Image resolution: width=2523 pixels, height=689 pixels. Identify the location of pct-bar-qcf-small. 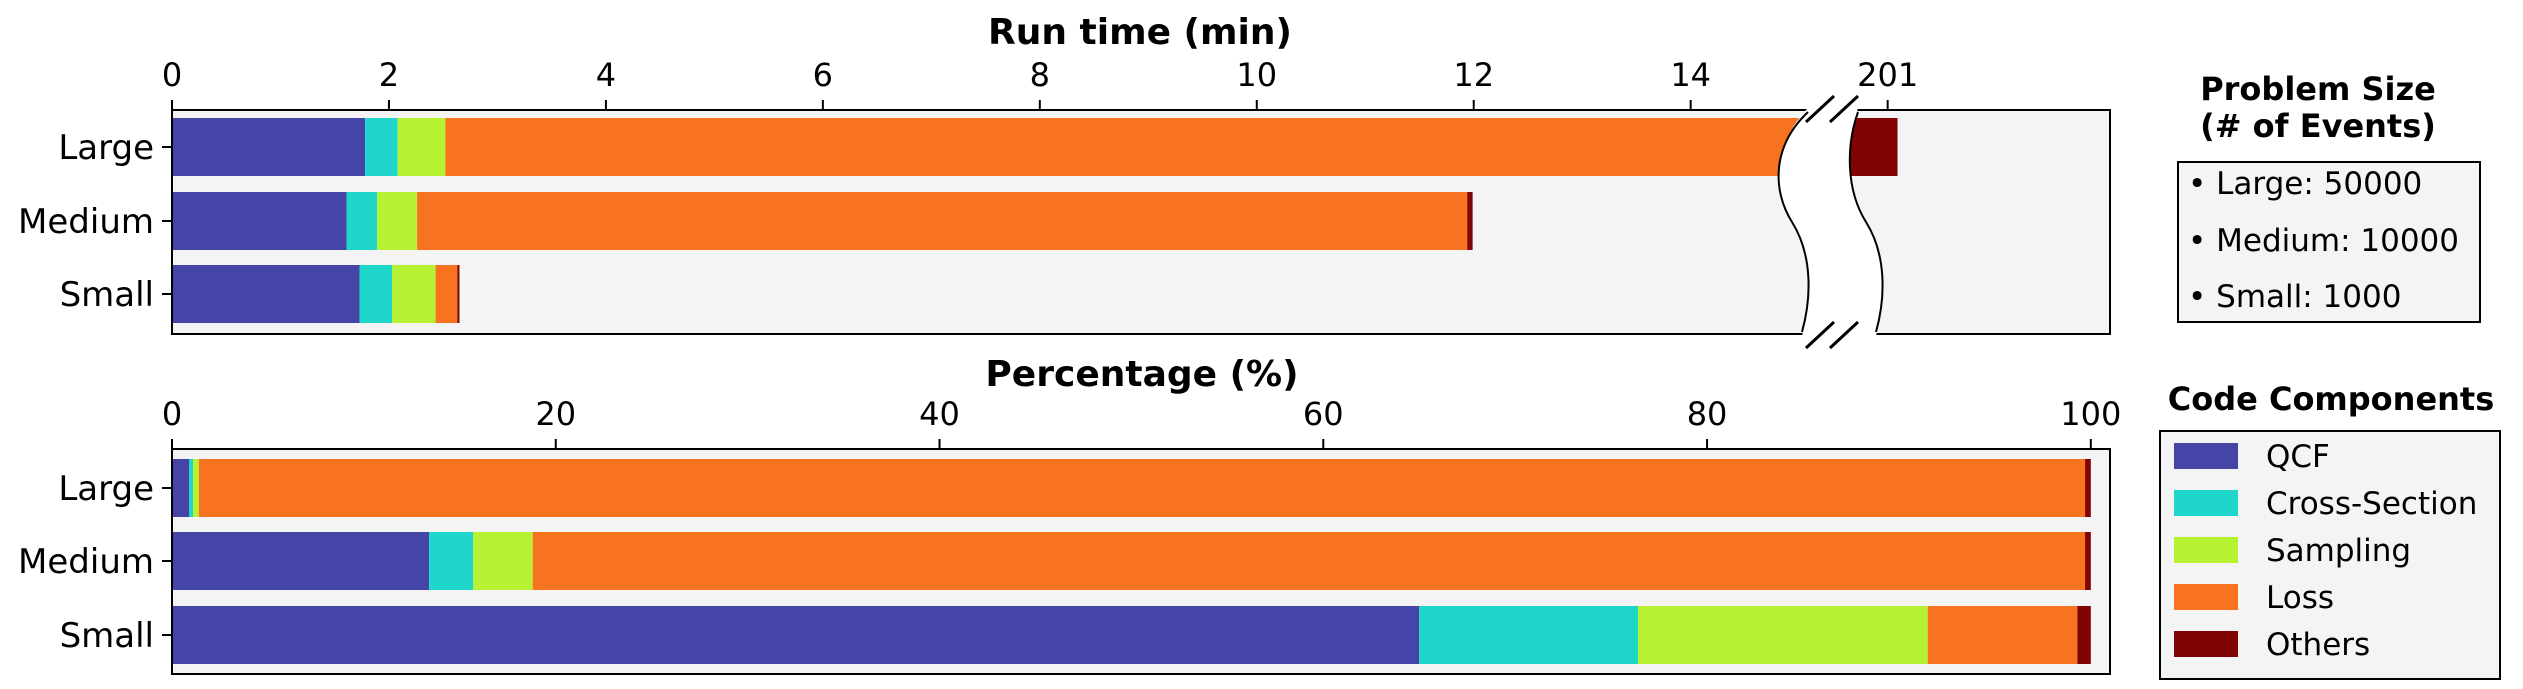
(796, 635).